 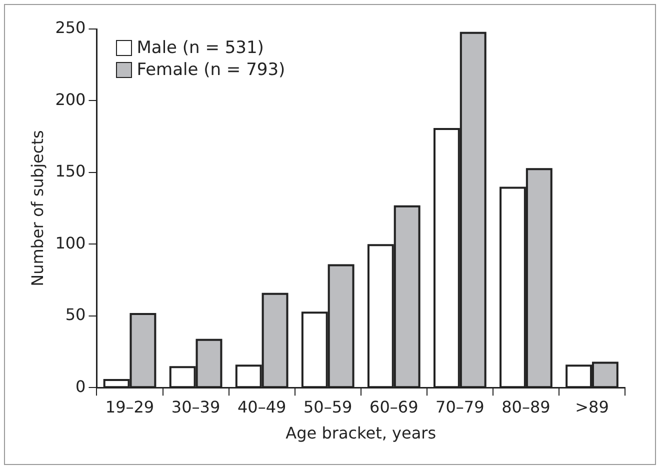 What do you see at coordinates (70, 28) in the screenshot?
I see `y-tick-label: 250` at bounding box center [70, 28].